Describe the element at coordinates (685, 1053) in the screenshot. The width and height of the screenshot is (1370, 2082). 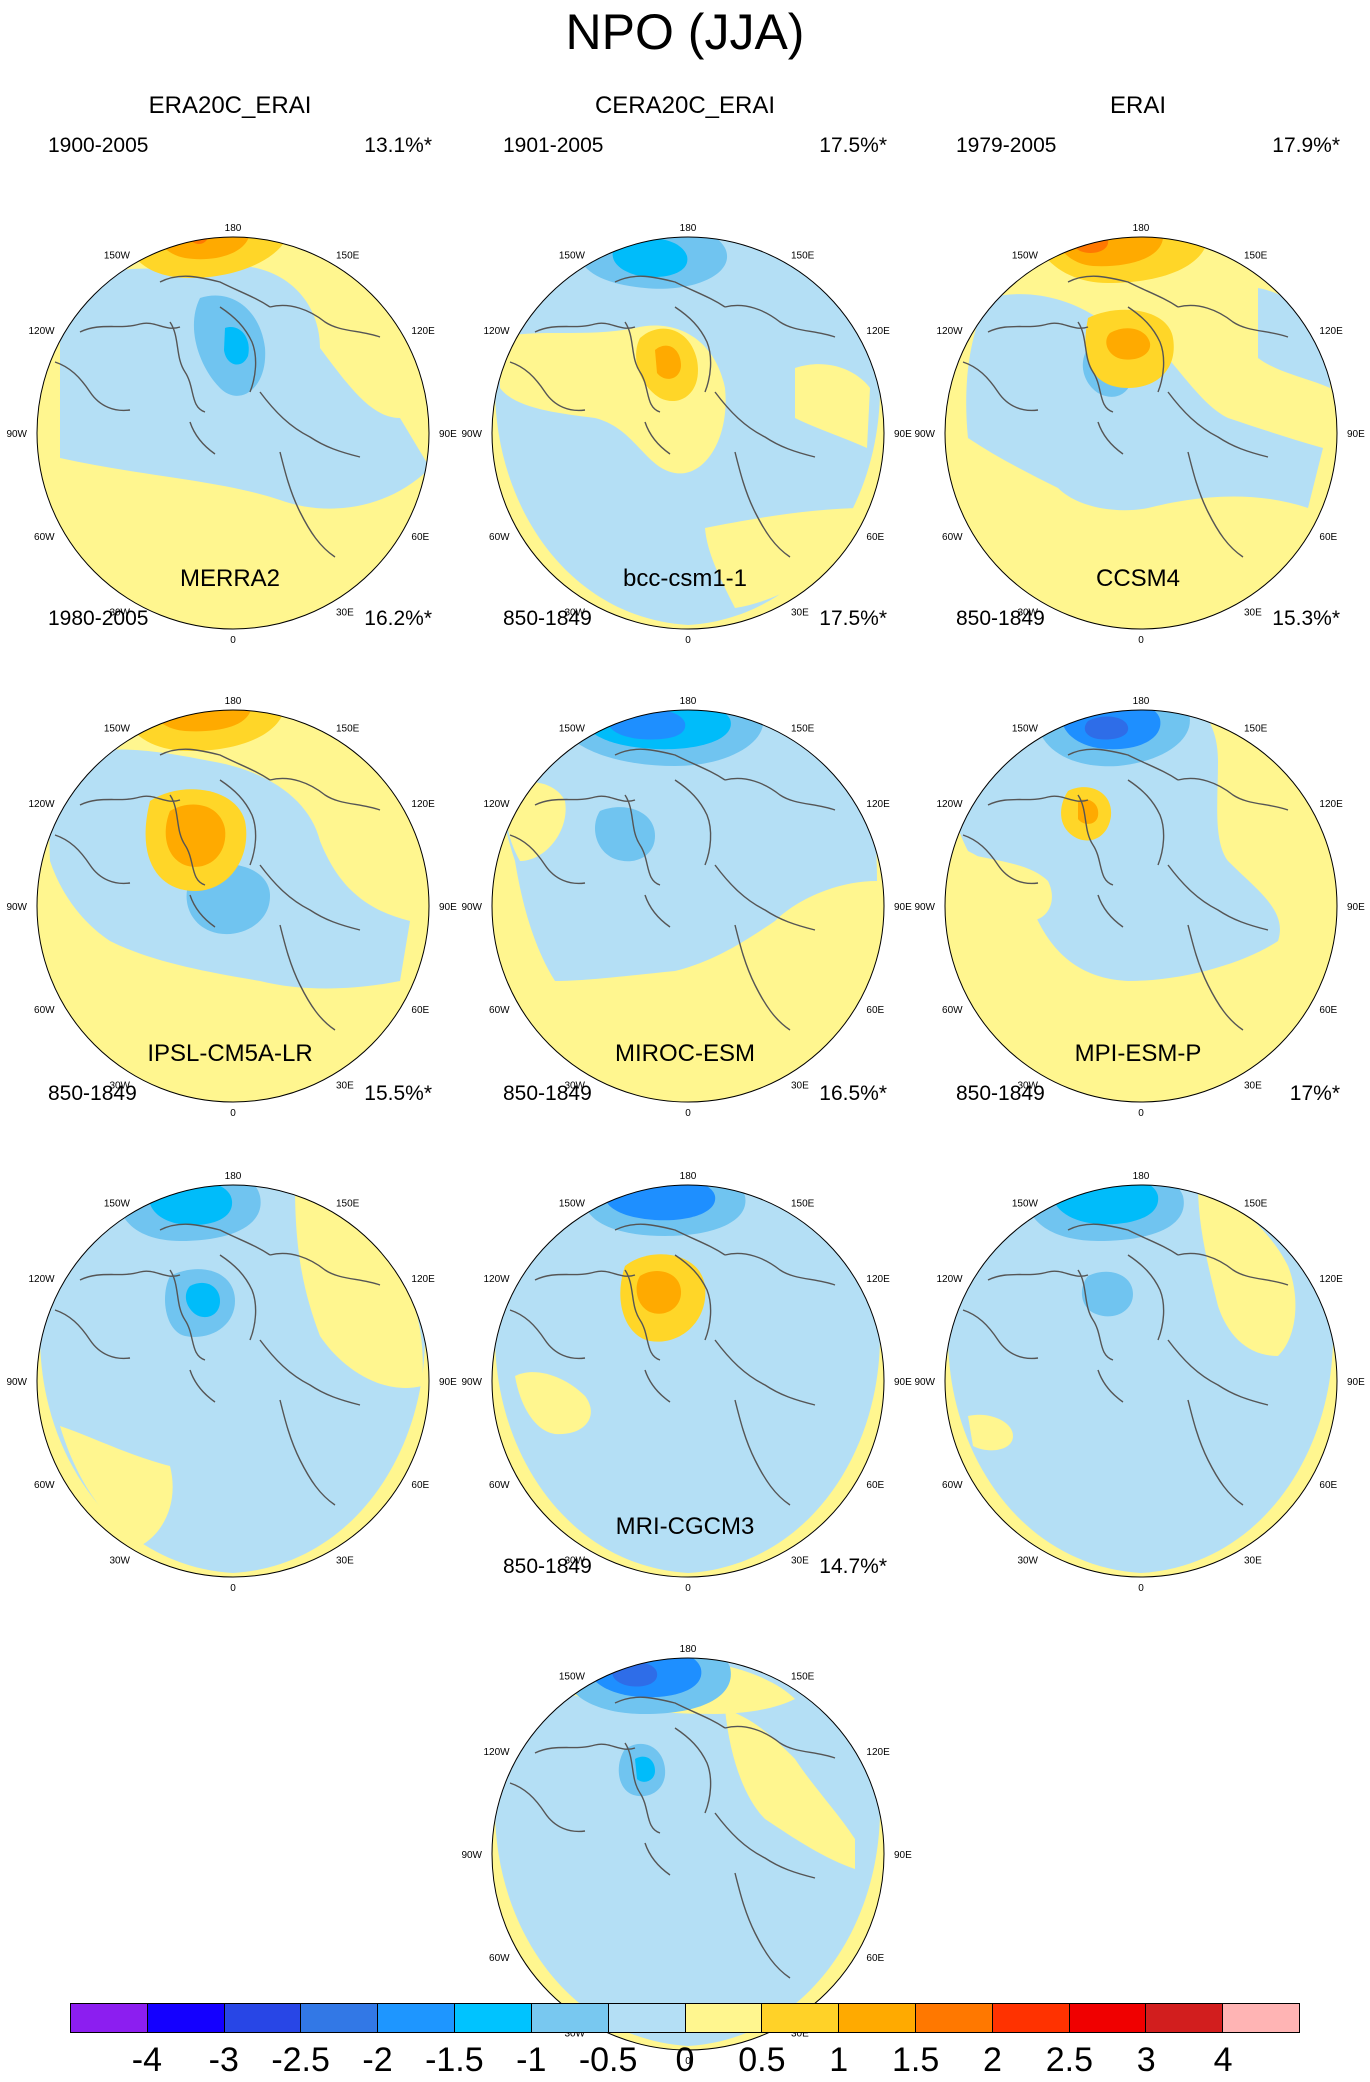
I see `panel-title: MIROC-ESM` at that location.